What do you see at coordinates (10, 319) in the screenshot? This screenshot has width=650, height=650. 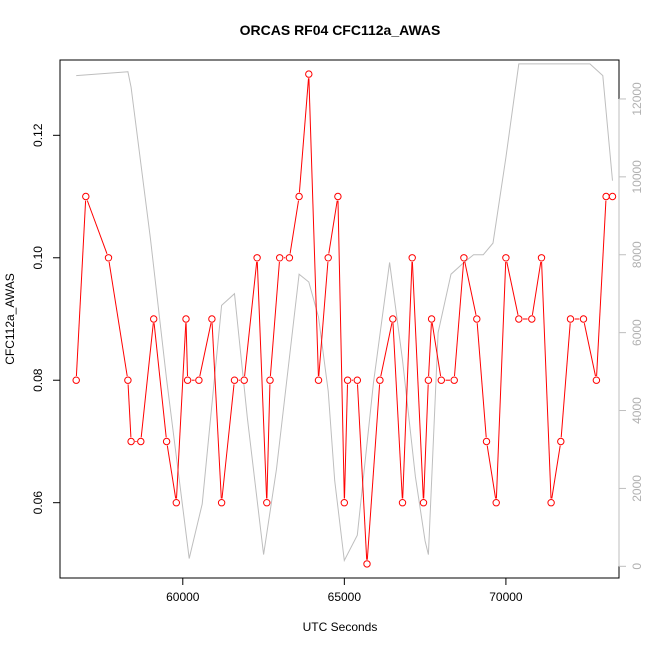 I see `y-axis-label: CFC112a_AWAS` at bounding box center [10, 319].